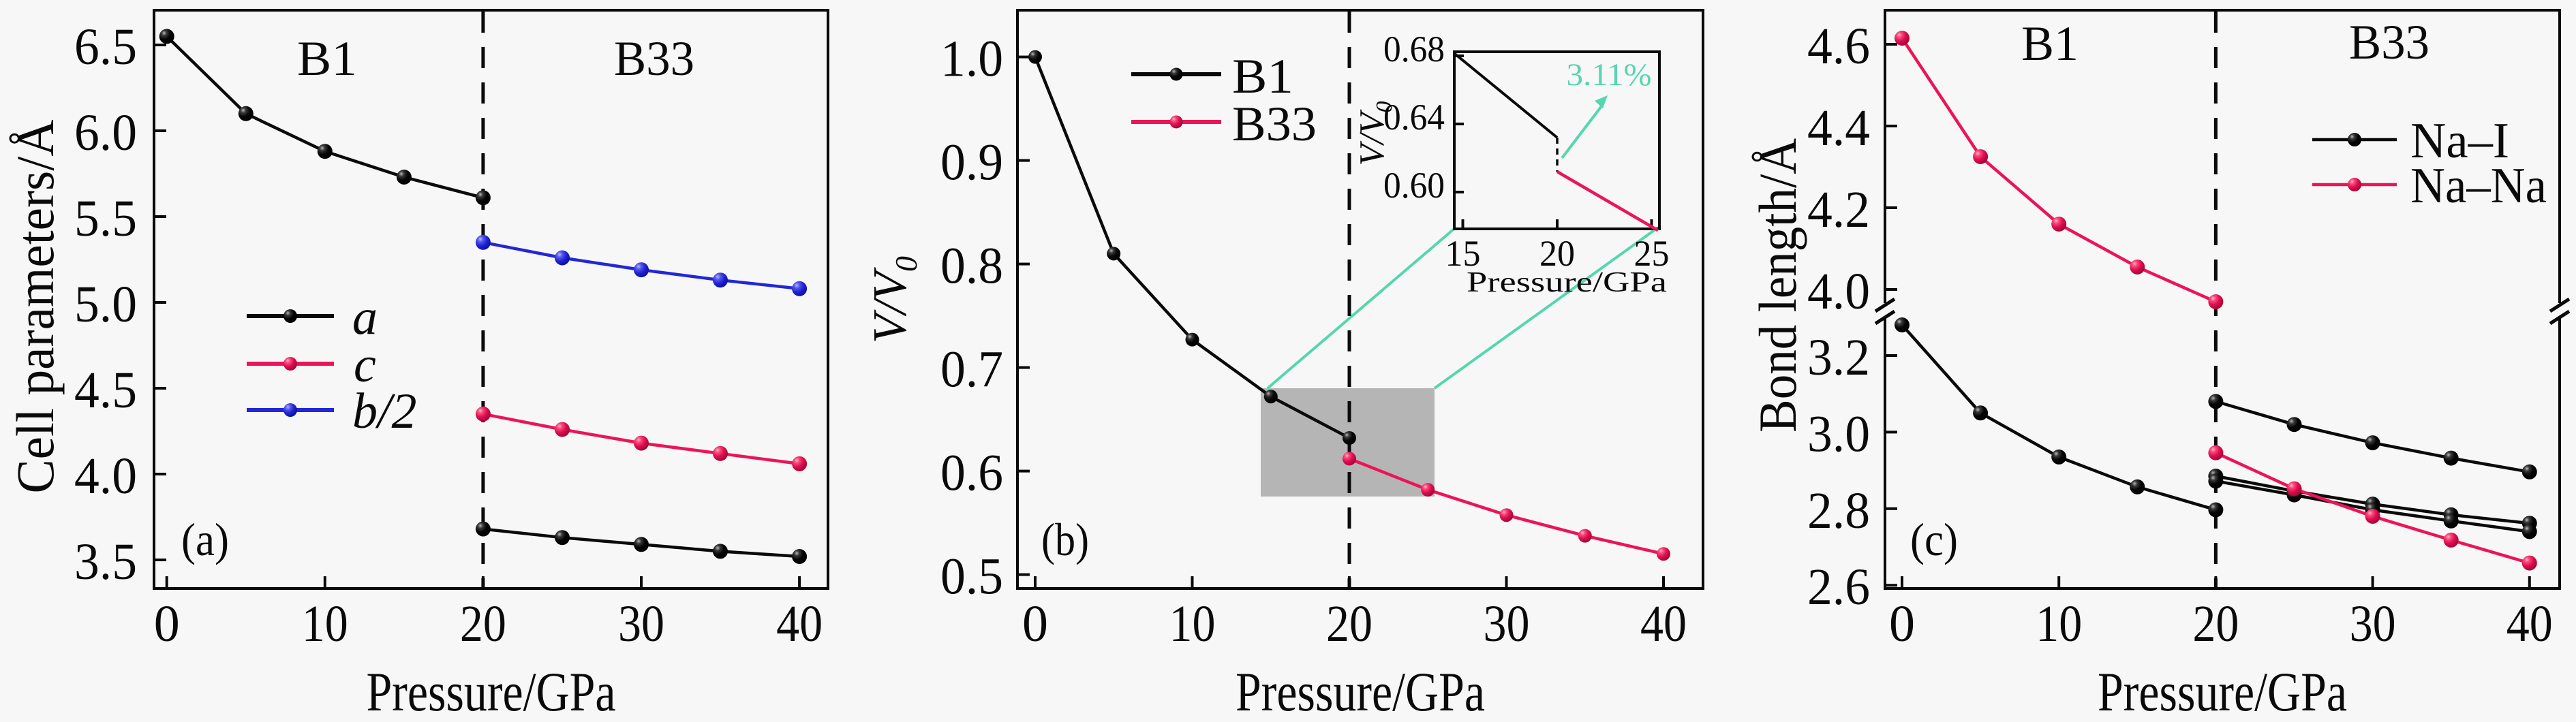  I want to click on svg-text: 0.64, so click(1414, 117).